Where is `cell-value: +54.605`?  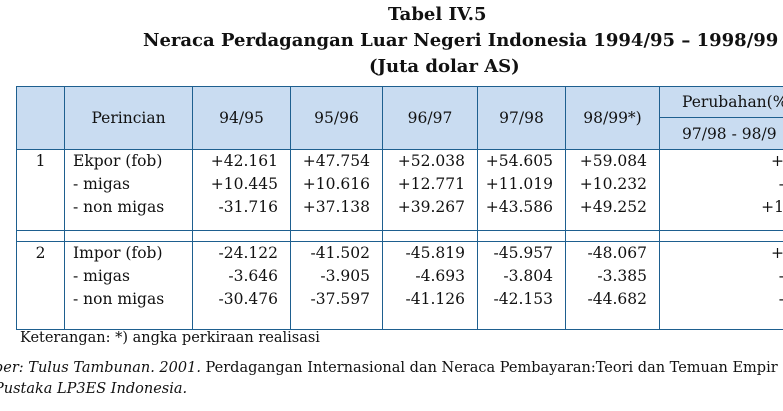 cell-value: +54.605 is located at coordinates (519, 161).